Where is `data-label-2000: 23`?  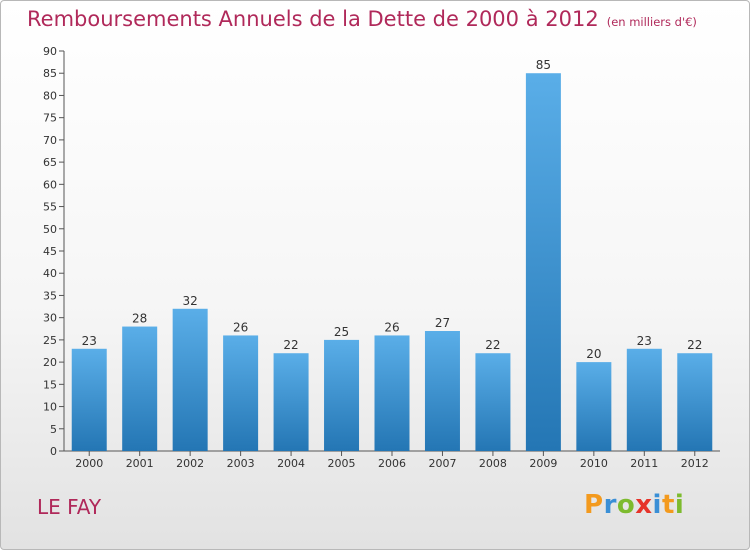
data-label-2000: 23 is located at coordinates (89, 341).